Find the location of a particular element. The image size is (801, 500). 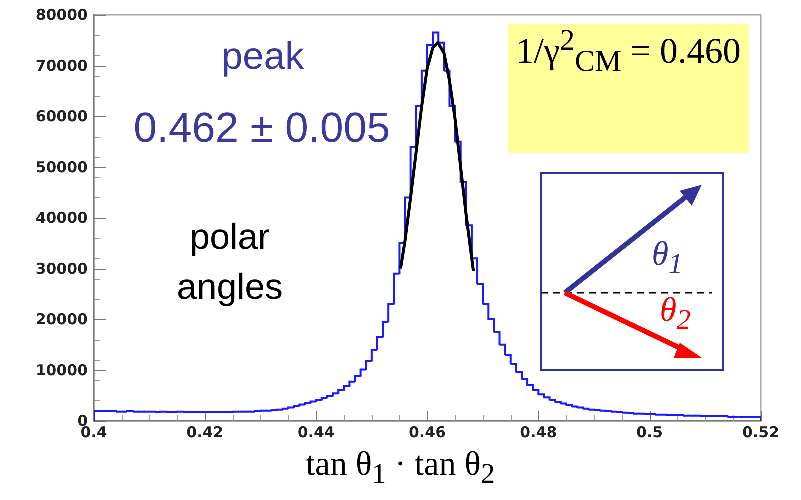

y-tick-label: 10000 is located at coordinates (62, 370).